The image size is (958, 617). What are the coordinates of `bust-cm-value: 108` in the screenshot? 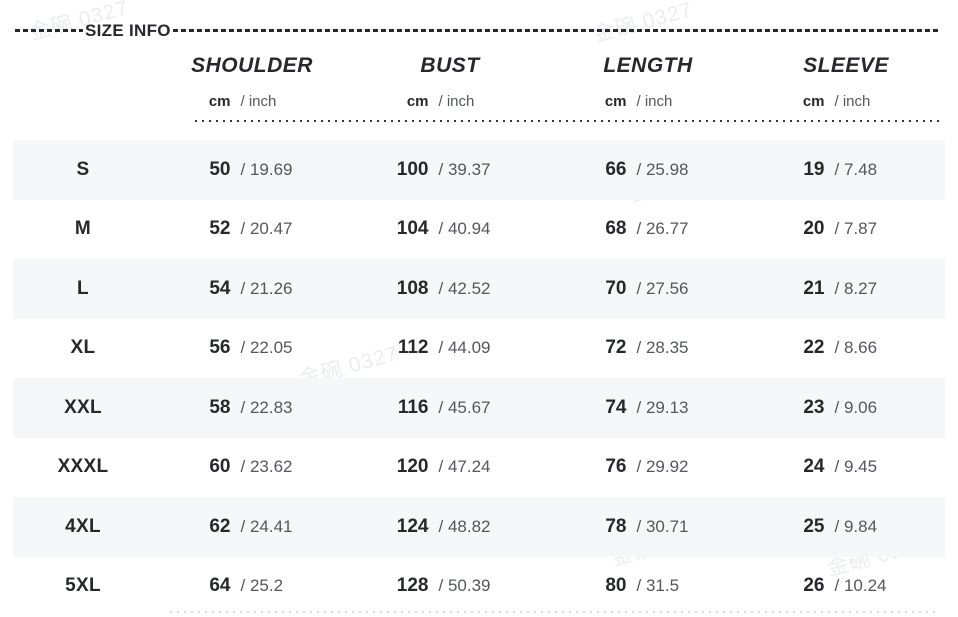 It's located at (412, 288).